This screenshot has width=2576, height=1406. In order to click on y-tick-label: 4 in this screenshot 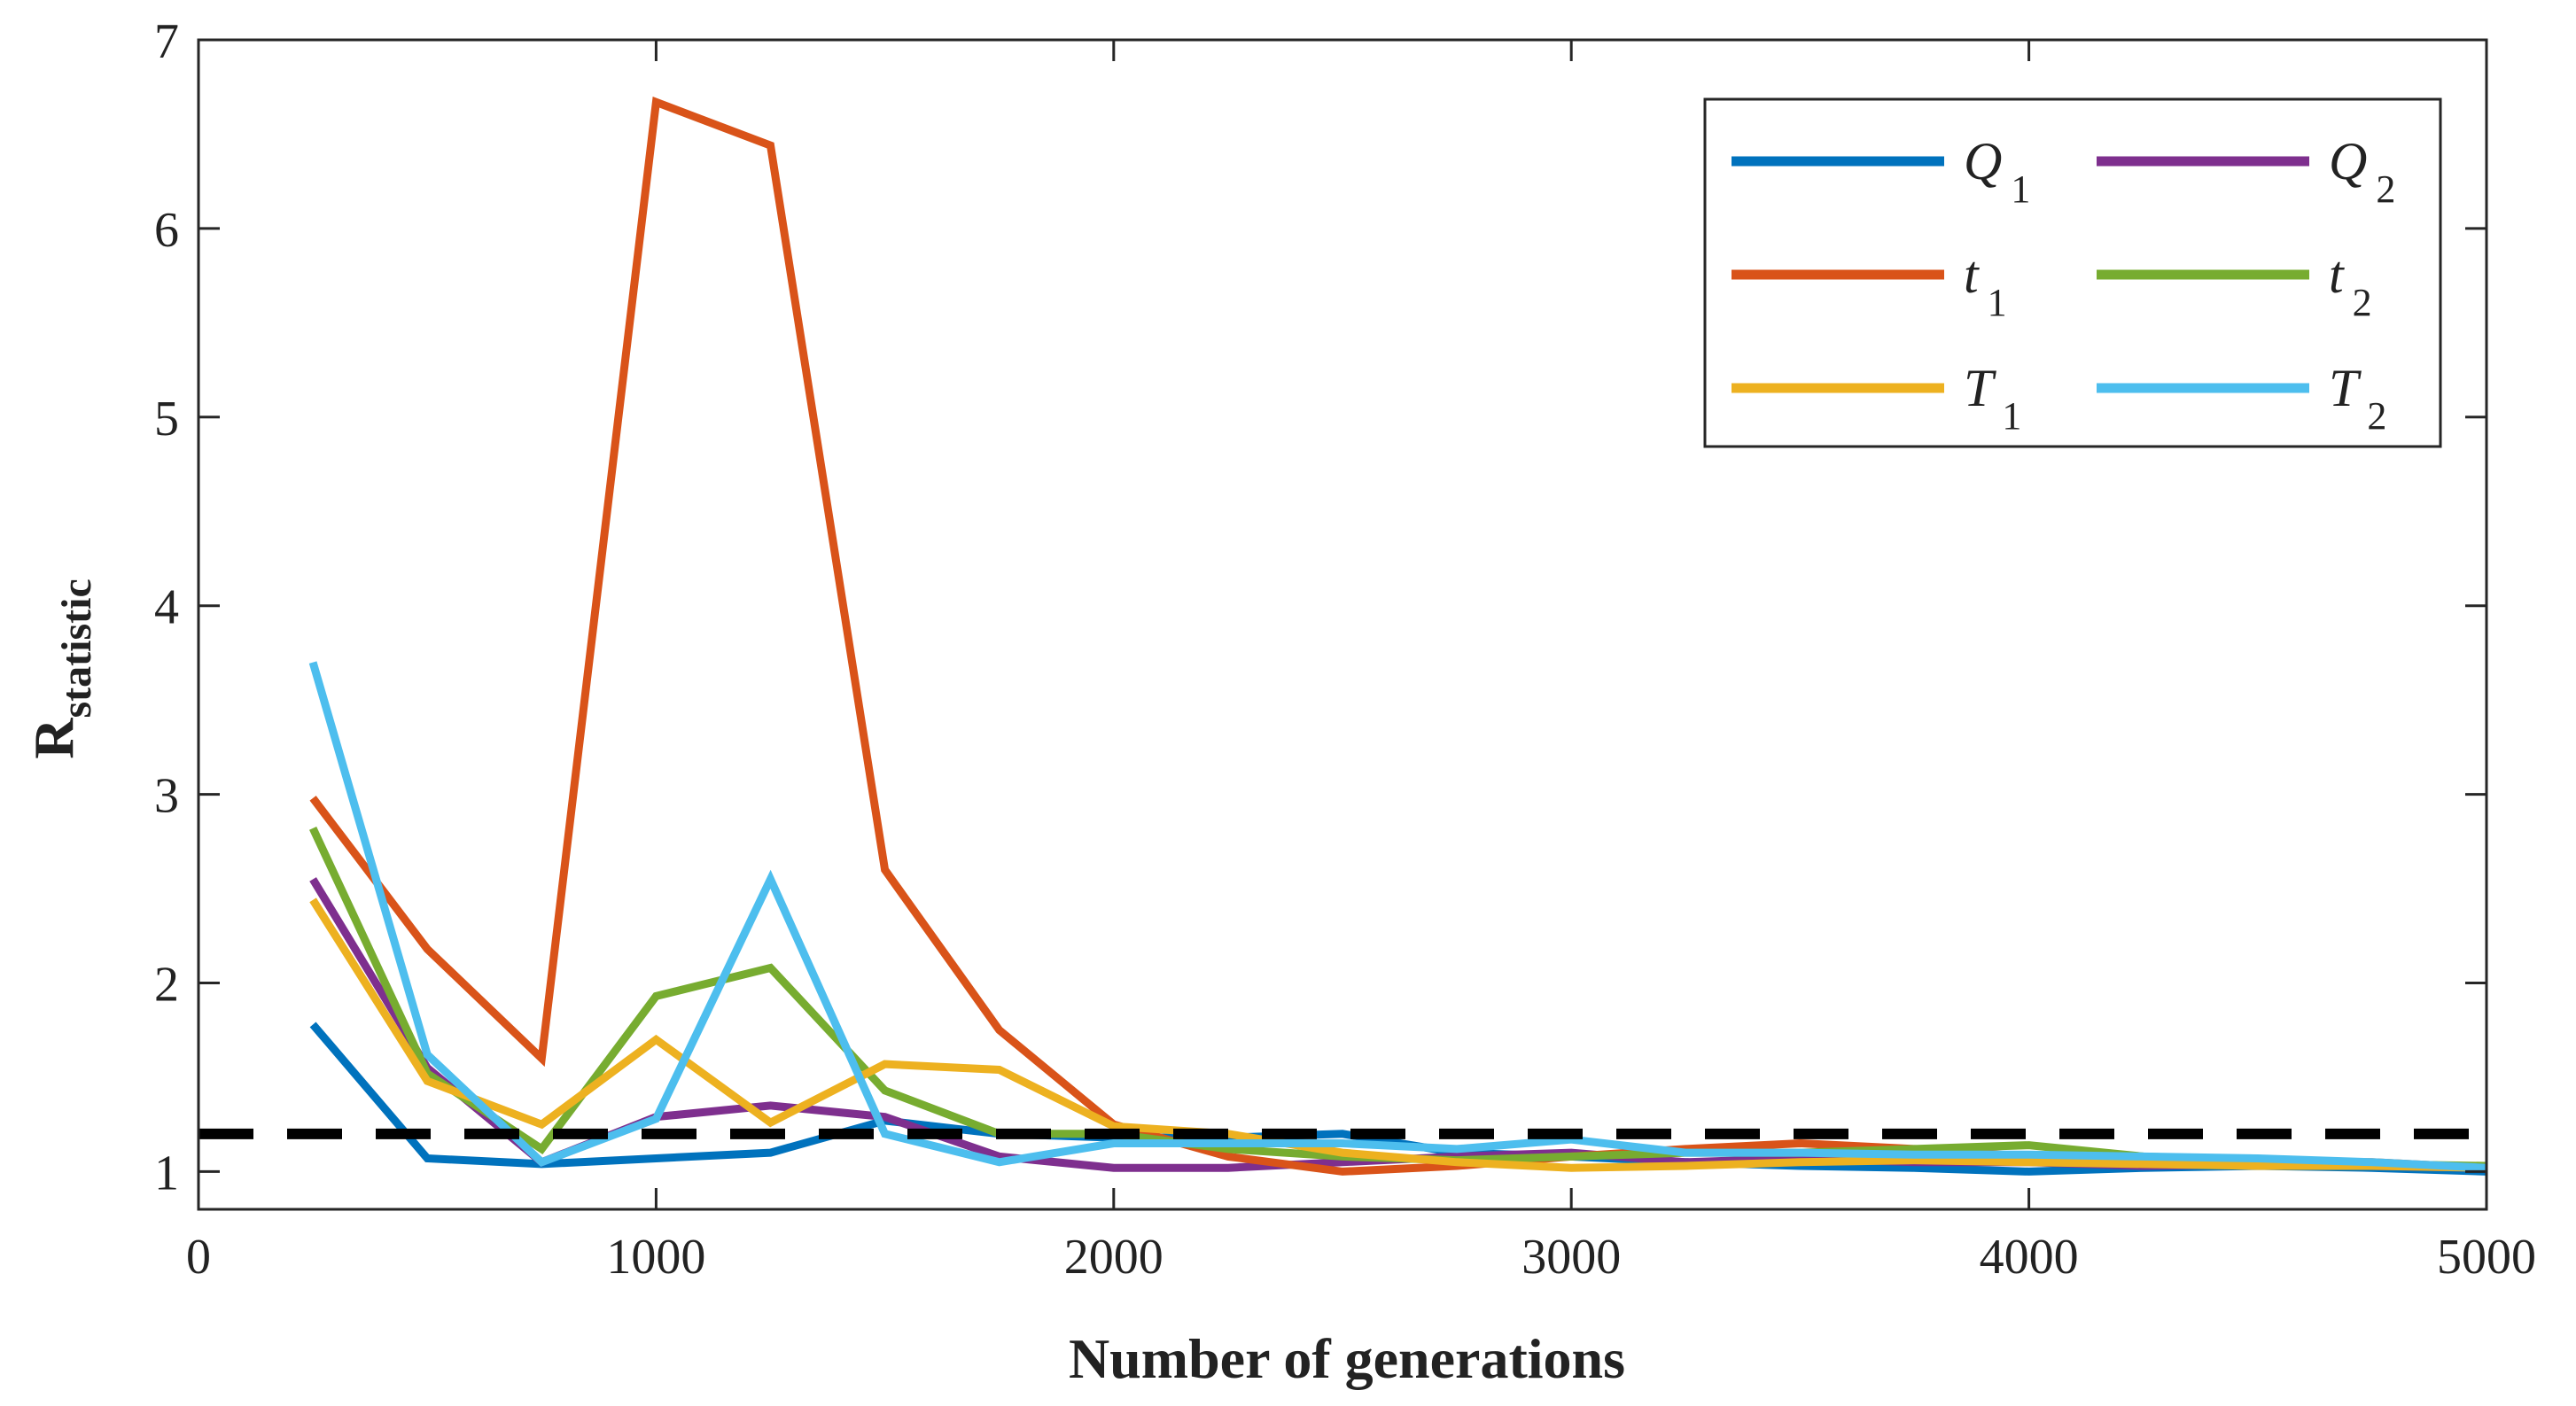, I will do `click(167, 607)`.